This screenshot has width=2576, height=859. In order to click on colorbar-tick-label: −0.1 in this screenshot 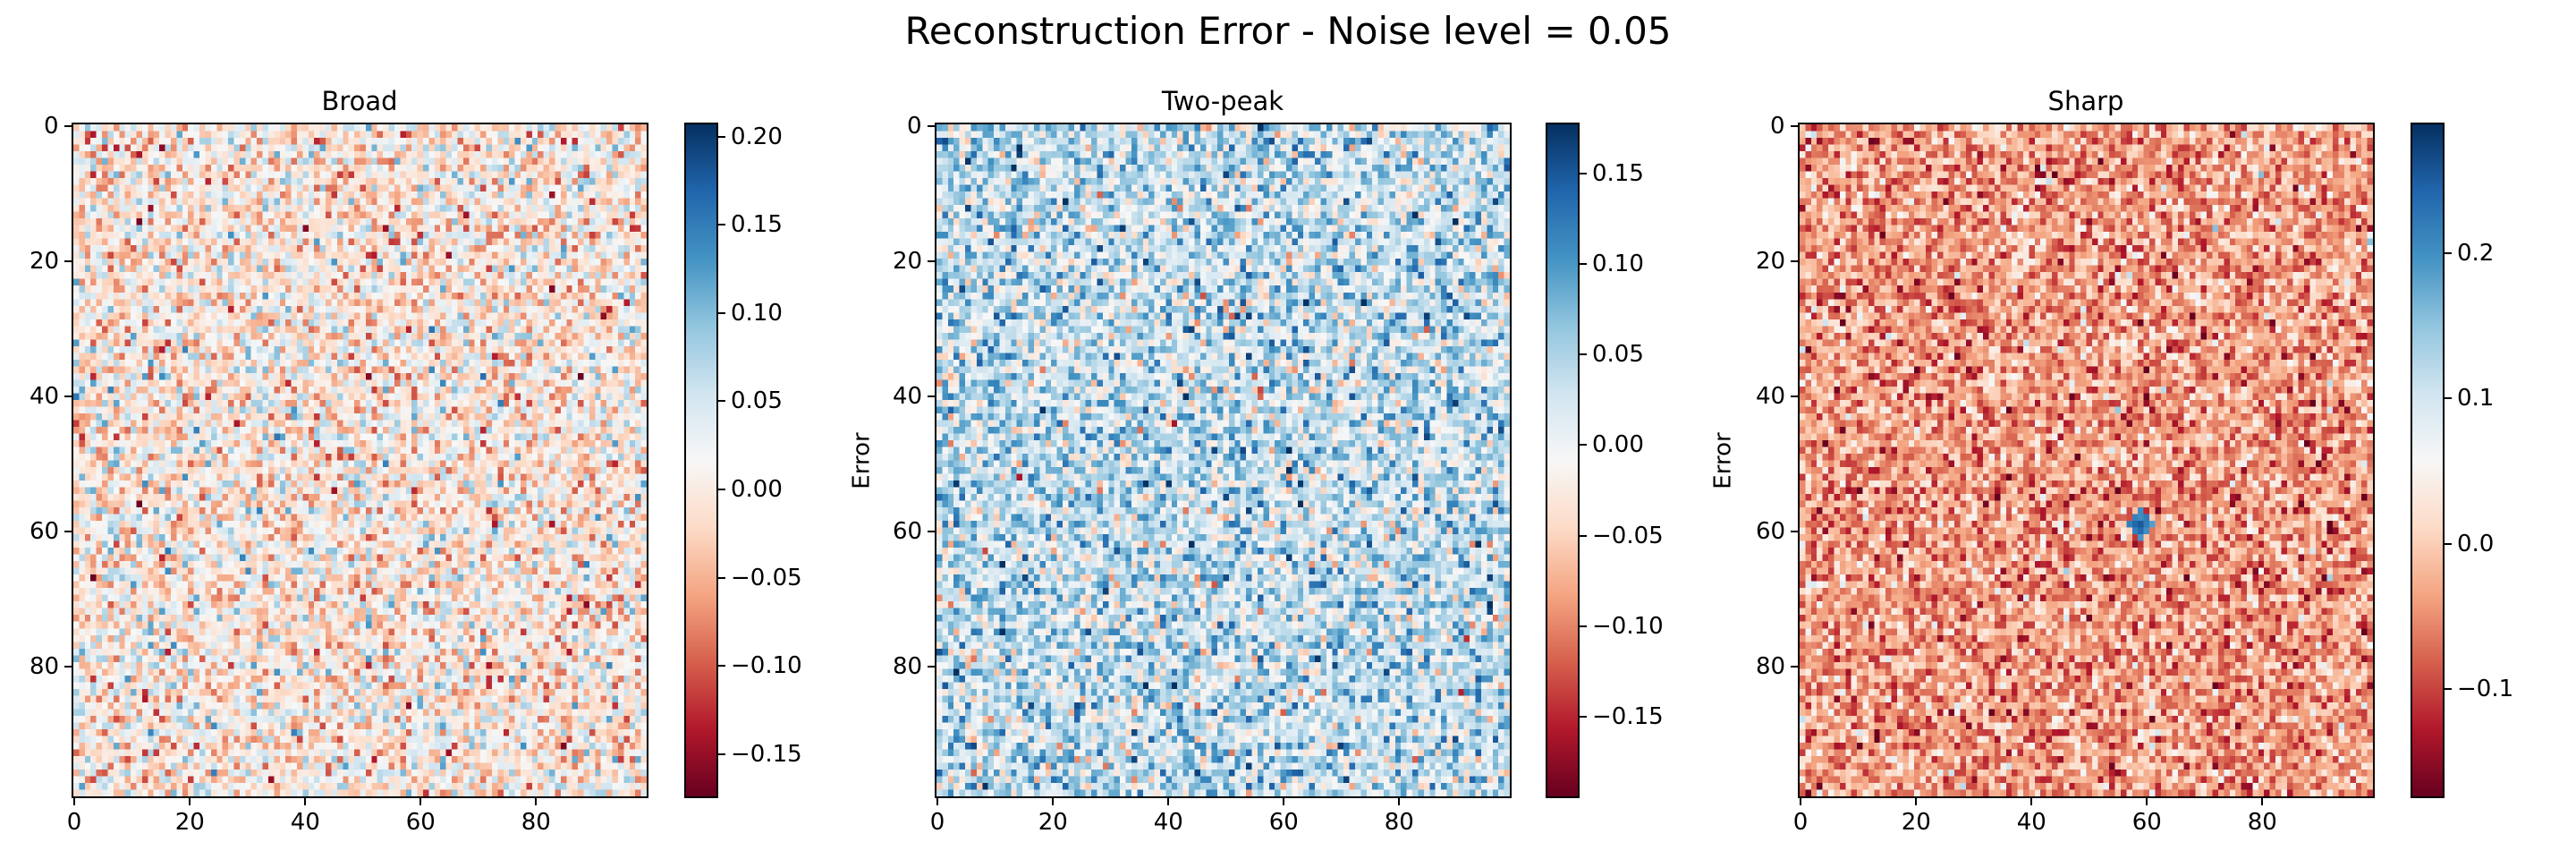, I will do `click(2485, 689)`.